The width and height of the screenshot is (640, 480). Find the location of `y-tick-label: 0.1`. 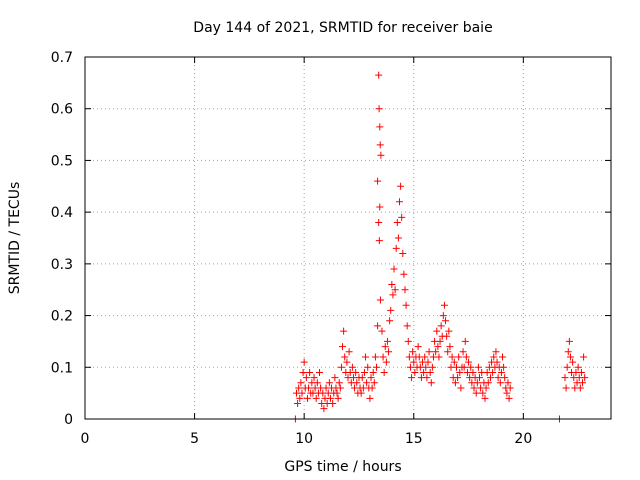

y-tick-label: 0.1 is located at coordinates (62, 368).